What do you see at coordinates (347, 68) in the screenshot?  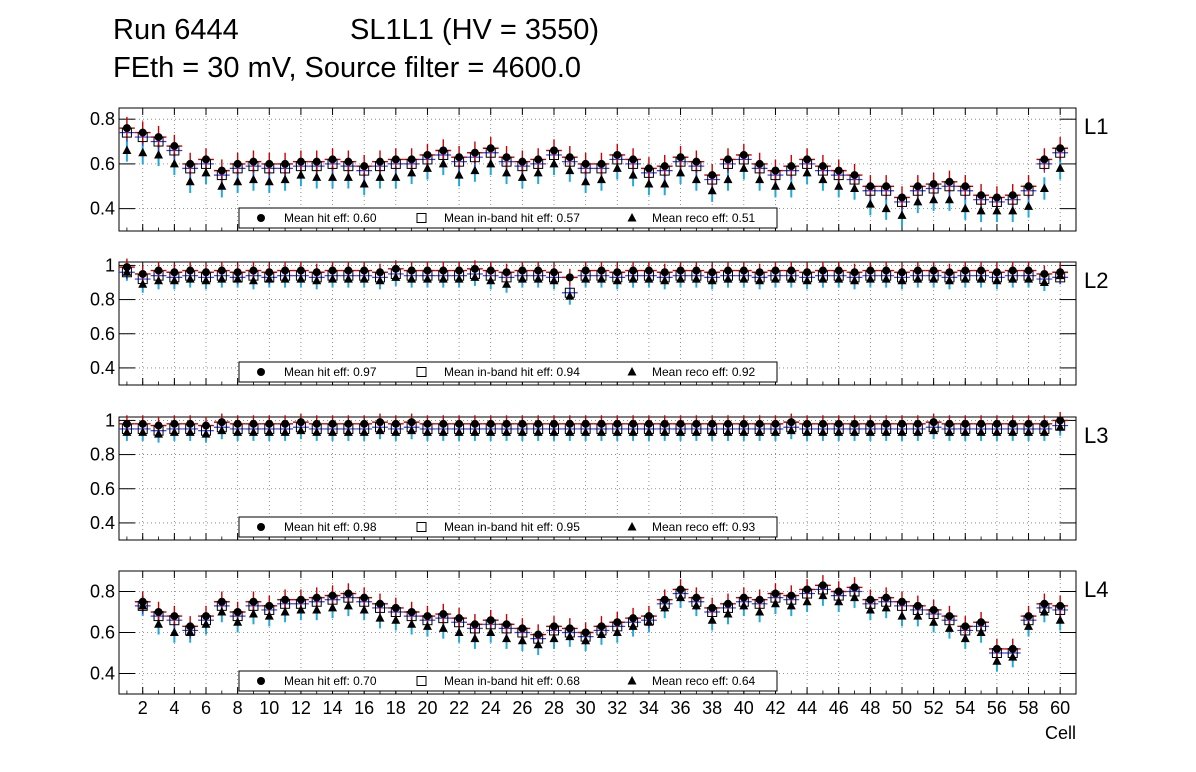 I see `settings-title: FEth = 30 mV, Source filter = 4600.0` at bounding box center [347, 68].